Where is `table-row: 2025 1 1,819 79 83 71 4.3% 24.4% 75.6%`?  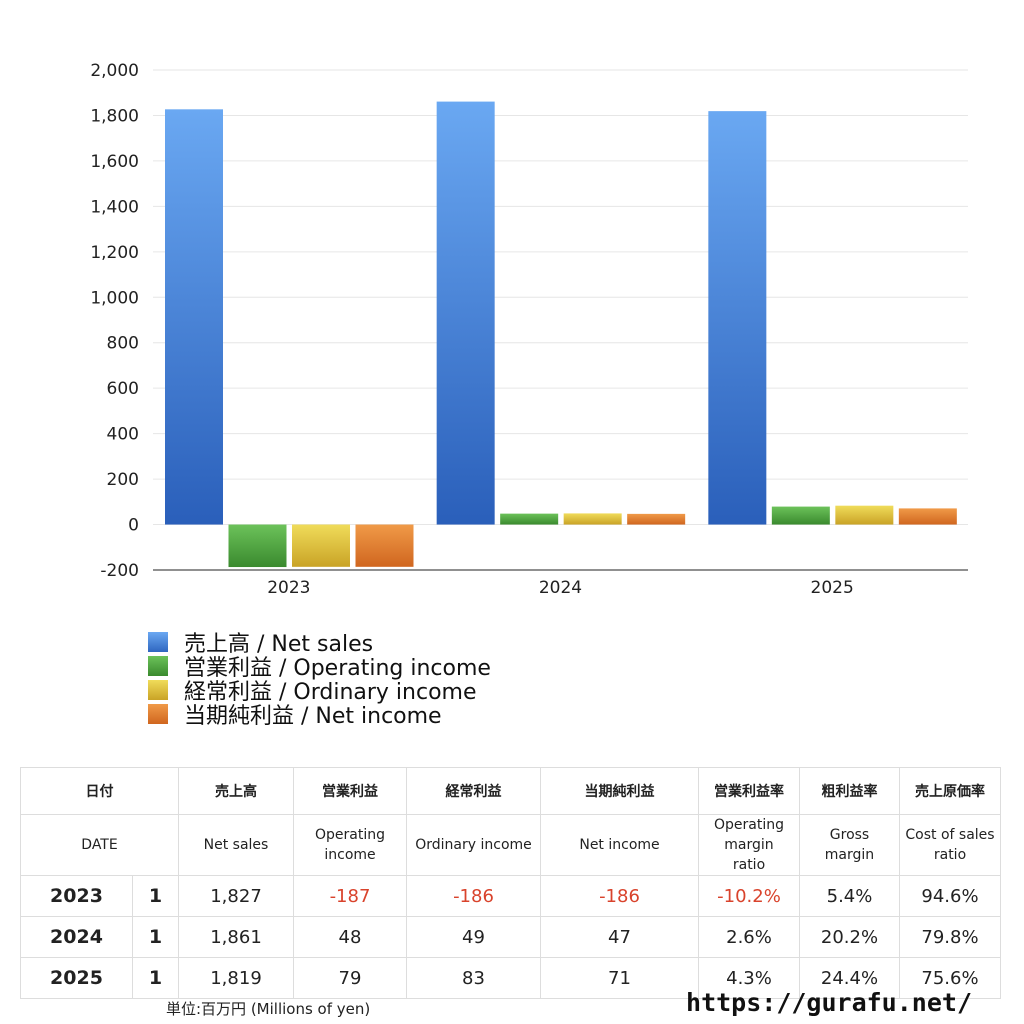 table-row: 2025 1 1,819 79 83 71 4.3% 24.4% 75.6% is located at coordinates (510, 978).